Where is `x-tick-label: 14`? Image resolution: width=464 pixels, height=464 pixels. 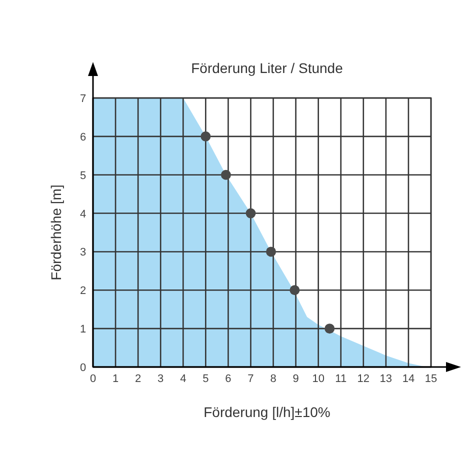
x-tick-label: 14 is located at coordinates (408, 379).